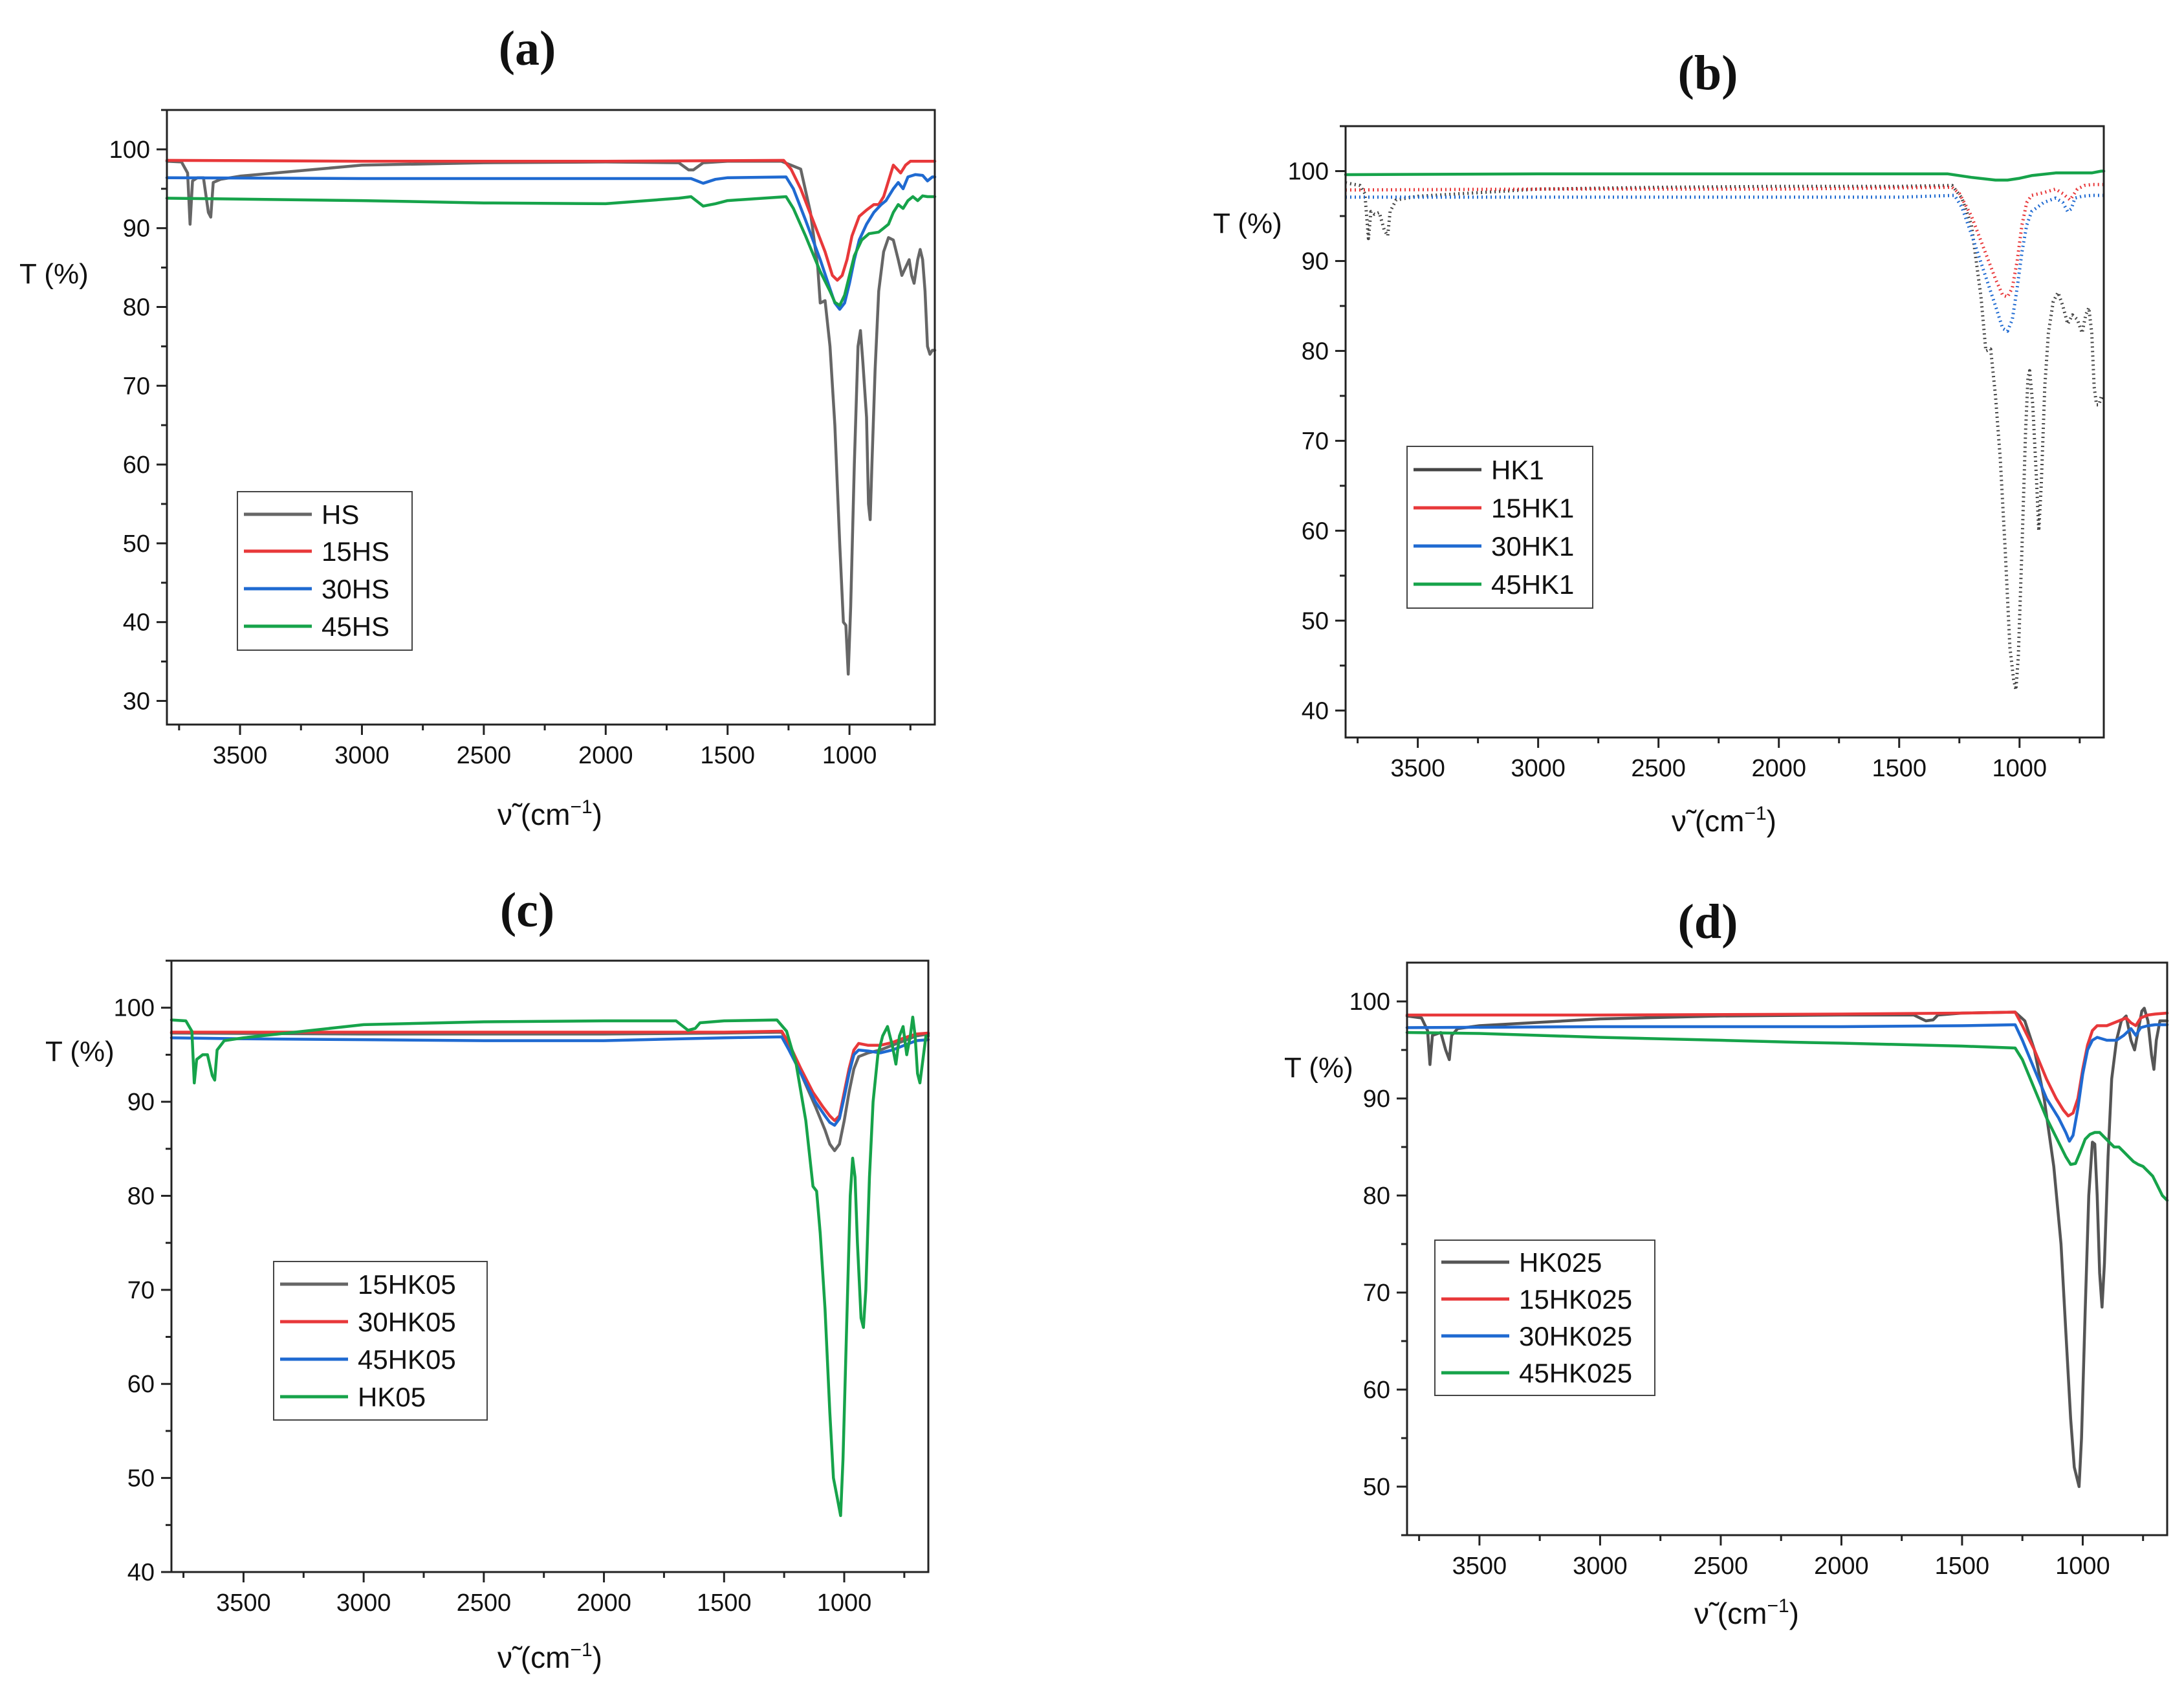  What do you see at coordinates (1315, 711) in the screenshot?
I see `y-tick-label-b-40: 40` at bounding box center [1315, 711].